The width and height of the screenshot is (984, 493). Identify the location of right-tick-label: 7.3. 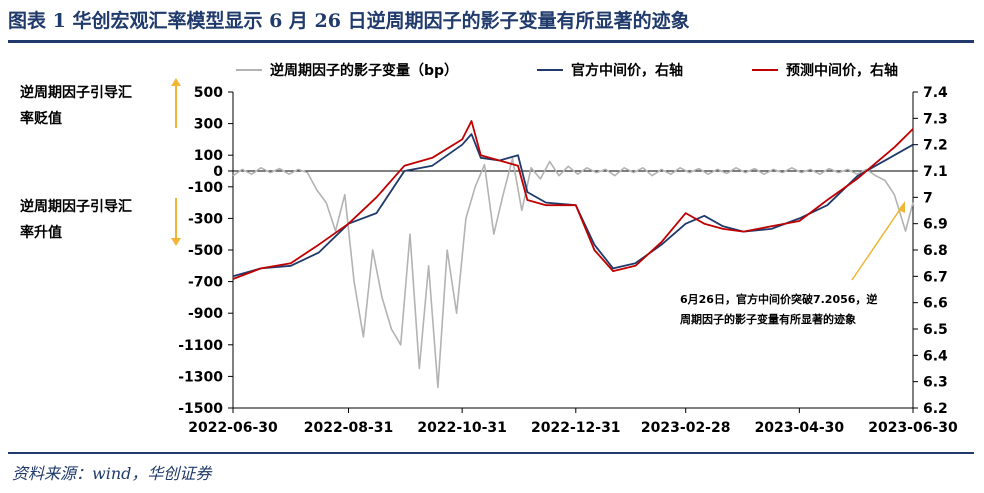
(935, 119).